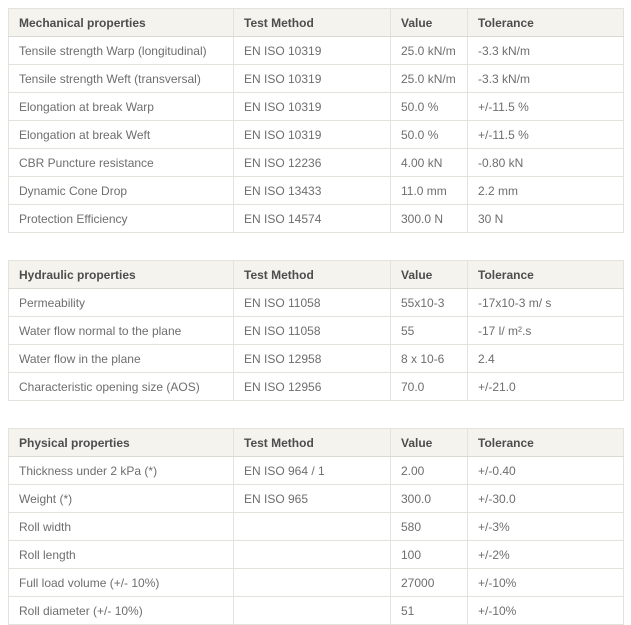 Image resolution: width=631 pixels, height=625 pixels. What do you see at coordinates (545, 218) in the screenshot?
I see `table-cell: 30 N` at bounding box center [545, 218].